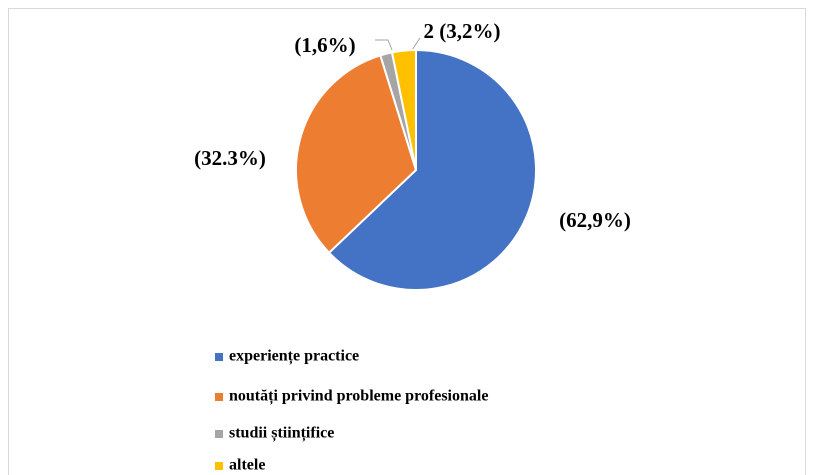  Describe the element at coordinates (294, 357) in the screenshot. I see `legend-label: experiențe practice` at that location.